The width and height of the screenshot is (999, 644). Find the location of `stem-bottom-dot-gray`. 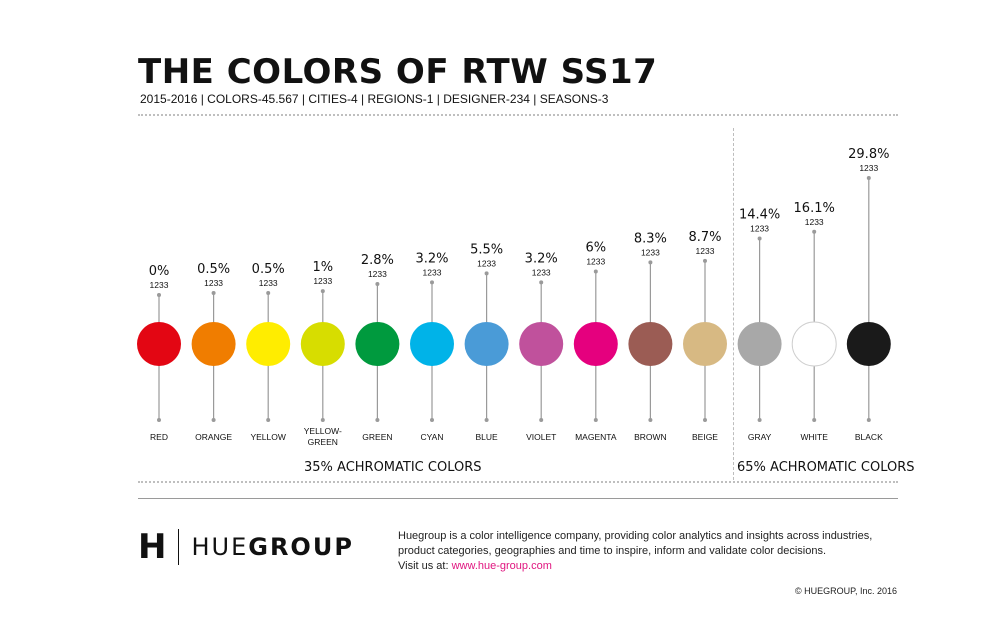

stem-bottom-dot-gray is located at coordinates (759, 420).